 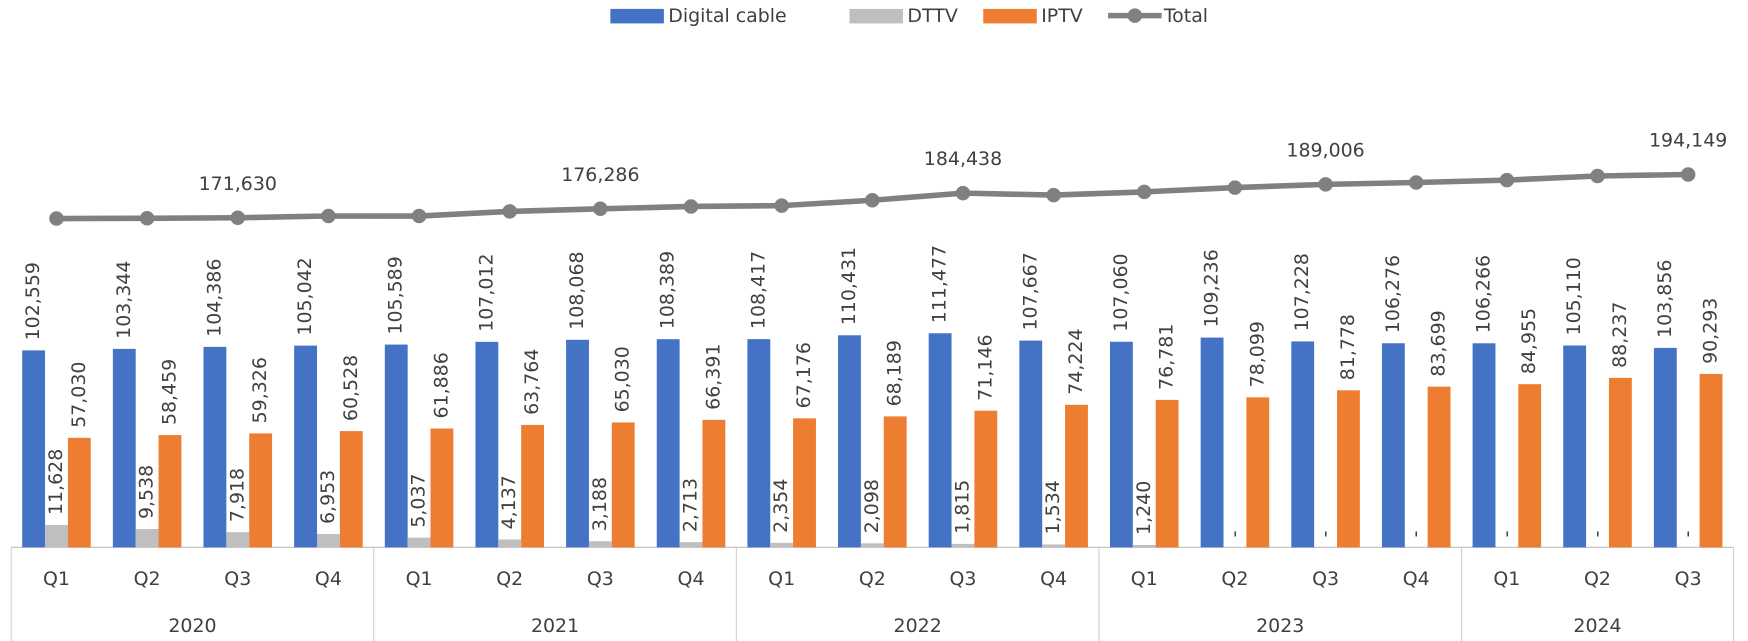 What do you see at coordinates (1665, 299) in the screenshot?
I see `data-label: 103,856` at bounding box center [1665, 299].